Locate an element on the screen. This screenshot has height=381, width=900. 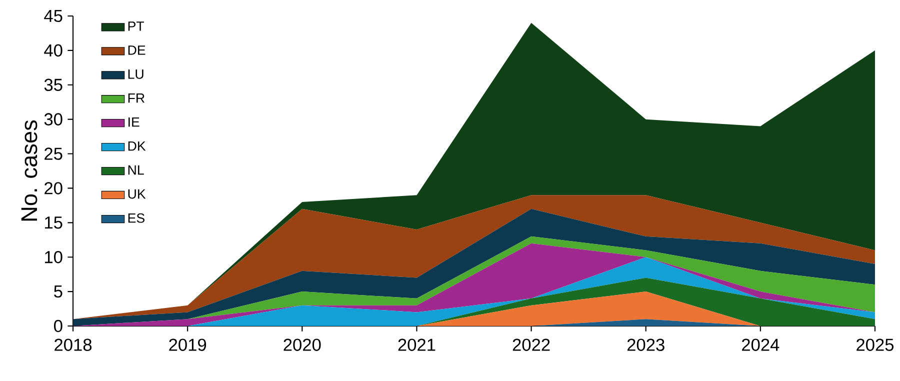
y-tick-label: 25 is located at coordinates (53, 154).